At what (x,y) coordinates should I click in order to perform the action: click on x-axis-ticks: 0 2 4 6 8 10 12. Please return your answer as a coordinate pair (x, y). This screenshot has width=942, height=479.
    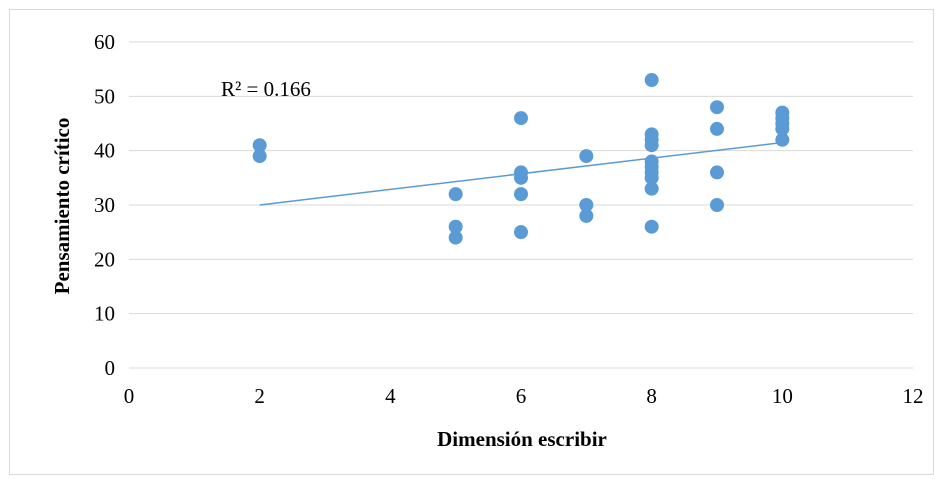
    Looking at the image, I should click on (524, 396).